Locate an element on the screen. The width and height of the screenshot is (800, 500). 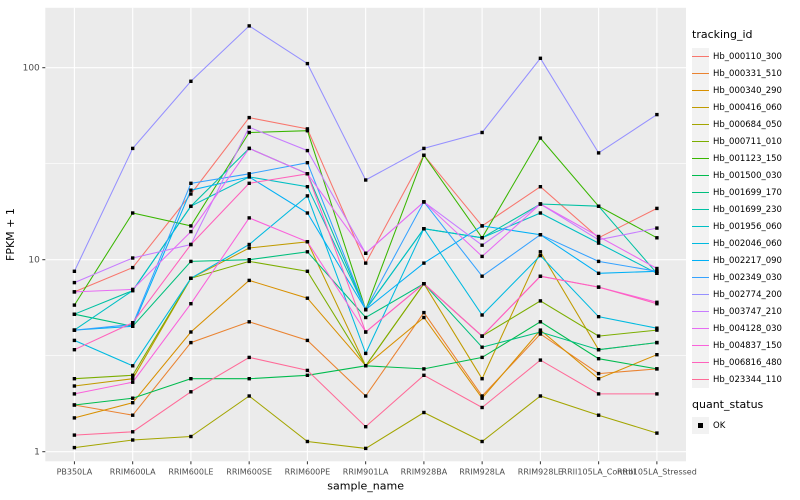
legend-entry-Hb_004128_030: Hb_004128_030 is located at coordinates (745, 328).